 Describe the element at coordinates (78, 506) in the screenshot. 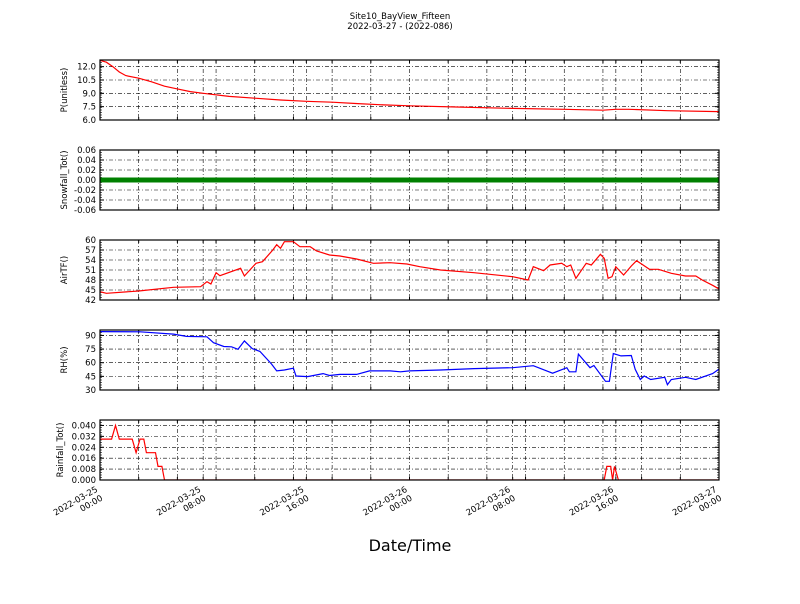

I see `x-tick-label: 2022-03-2500:00` at that location.